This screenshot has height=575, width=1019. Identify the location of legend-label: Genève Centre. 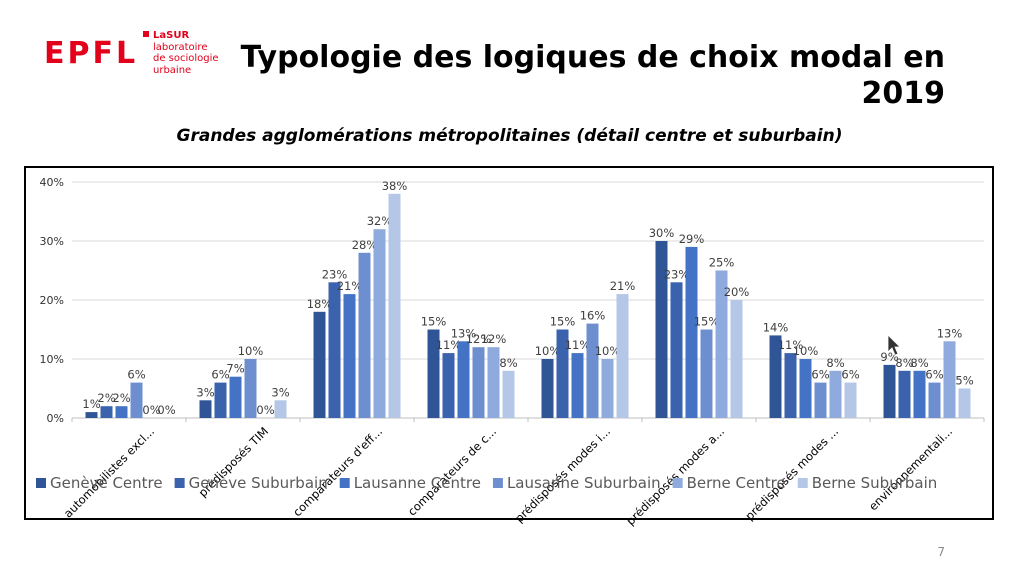
(106, 483).